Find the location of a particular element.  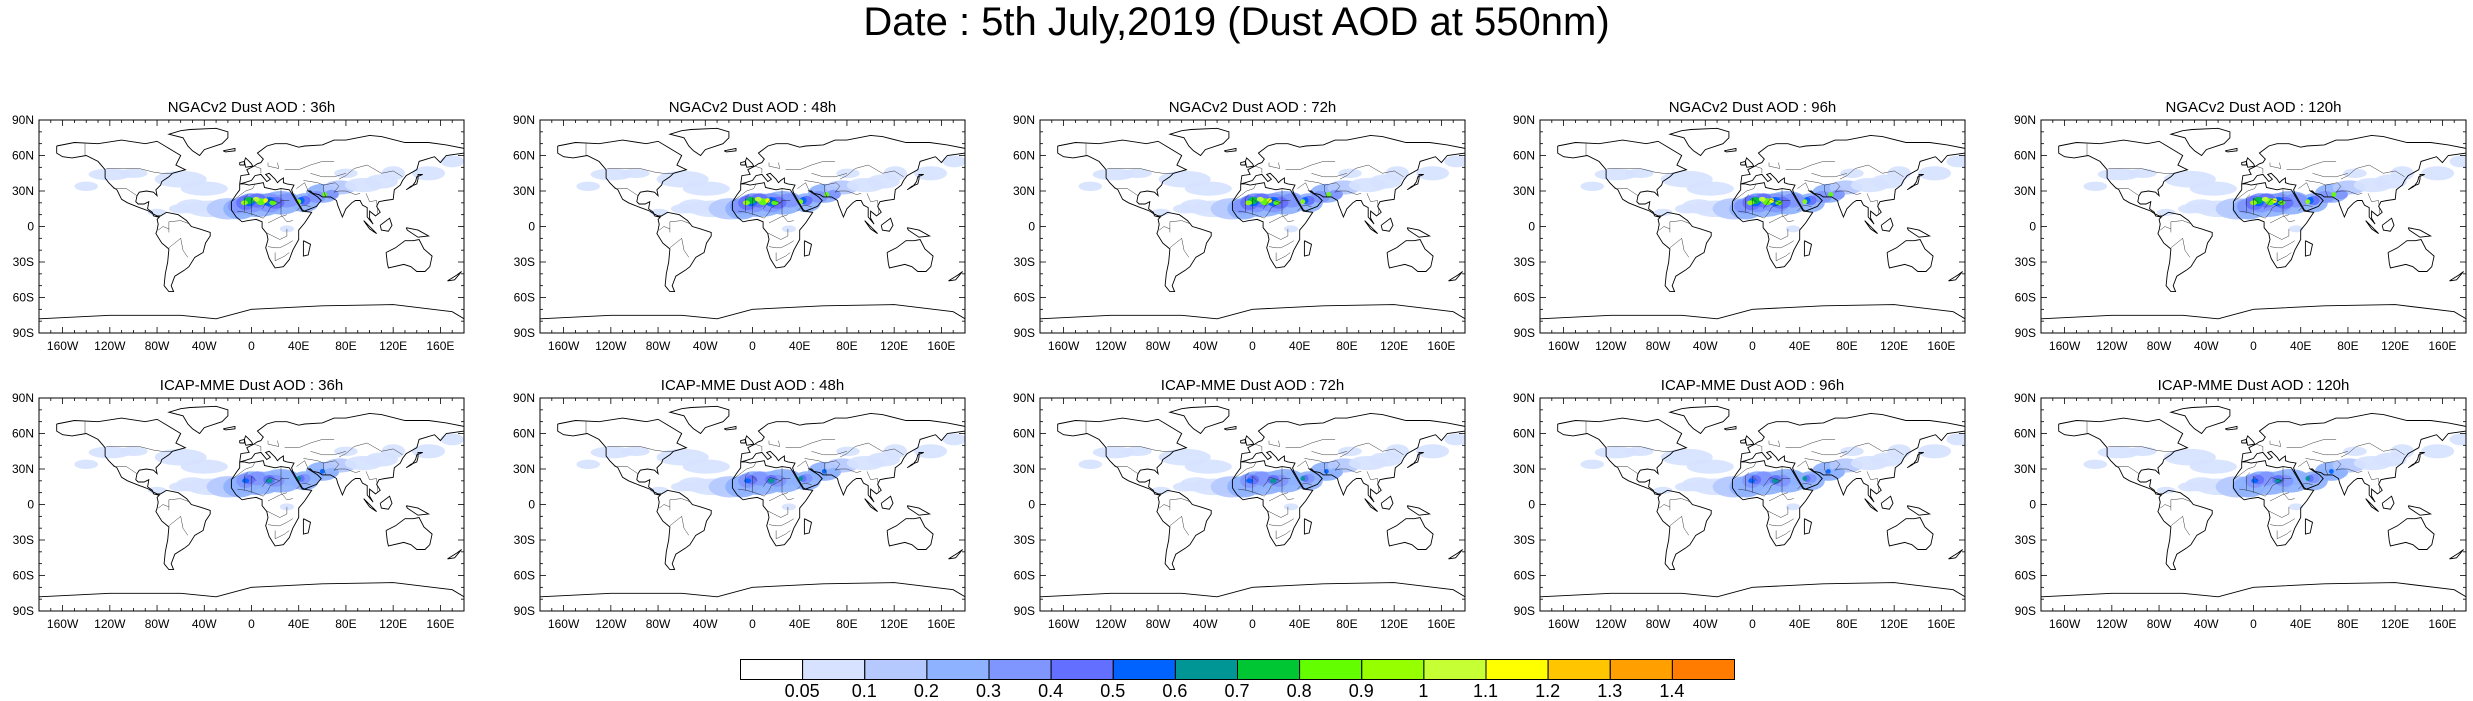

colorbar-label: 0.4 is located at coordinates (1051, 691).